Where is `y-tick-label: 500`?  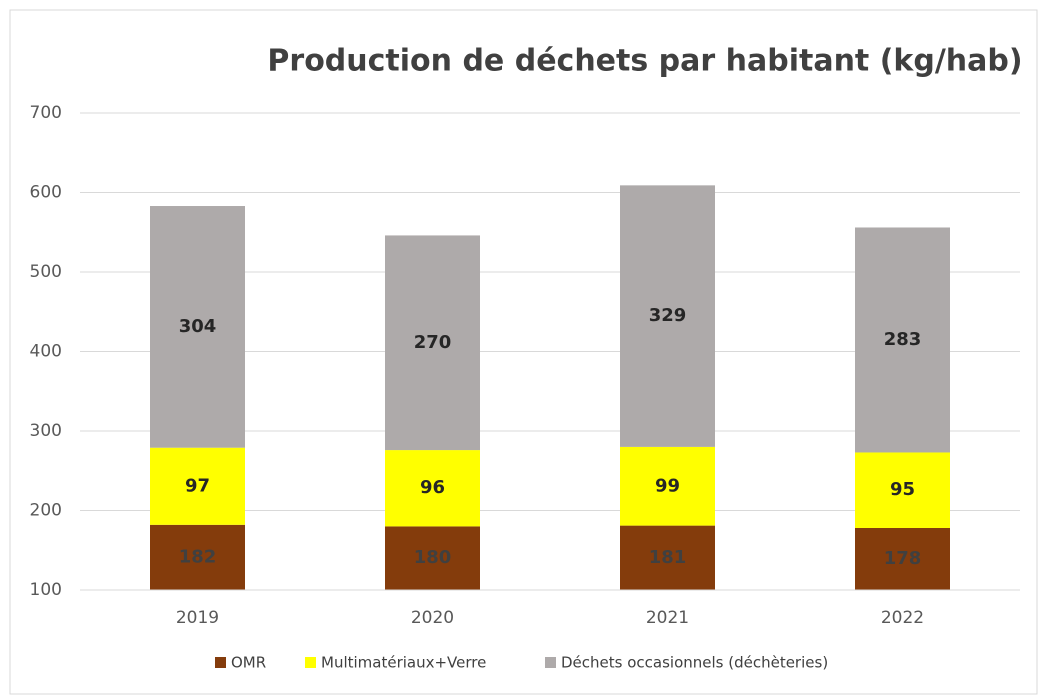 y-tick-label: 500 is located at coordinates (46, 272).